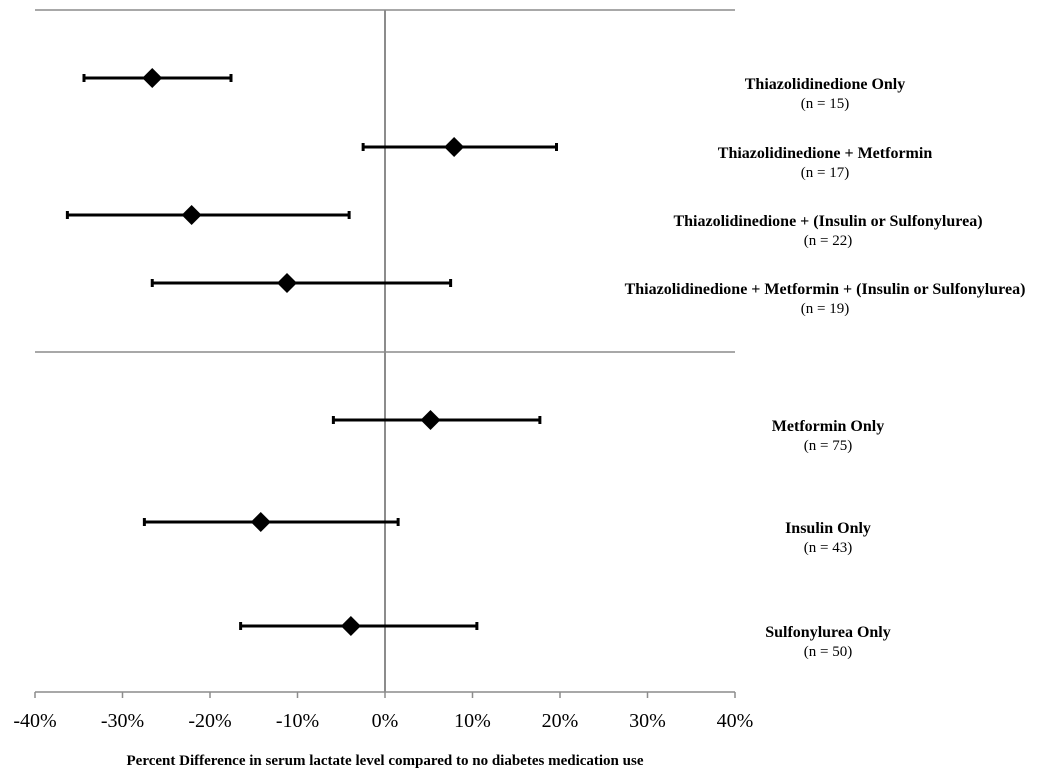  I want to click on x-axis: -40% -30% -20% -10% 0% 10% 20% 30% 40%, so click(383, 711).